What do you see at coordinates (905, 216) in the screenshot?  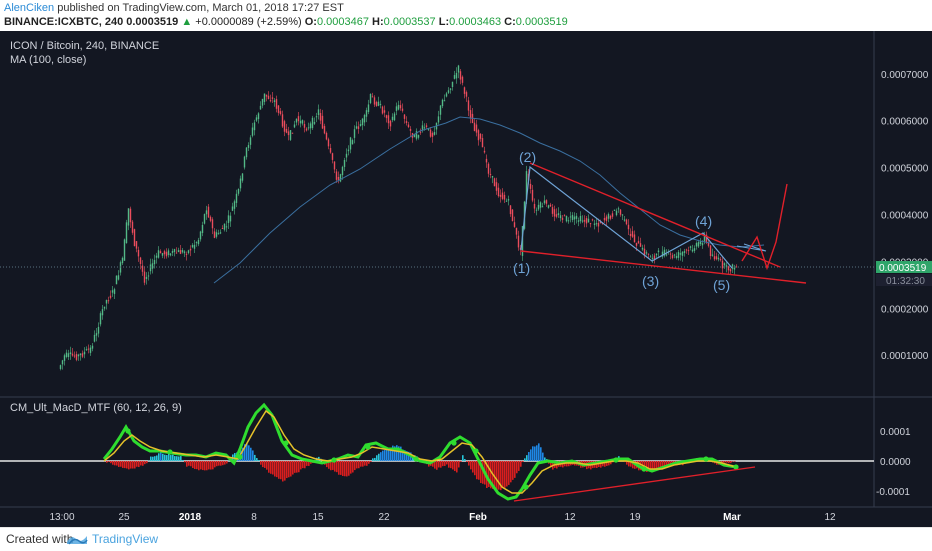 I see `price-tick: 0.0004000` at bounding box center [905, 216].